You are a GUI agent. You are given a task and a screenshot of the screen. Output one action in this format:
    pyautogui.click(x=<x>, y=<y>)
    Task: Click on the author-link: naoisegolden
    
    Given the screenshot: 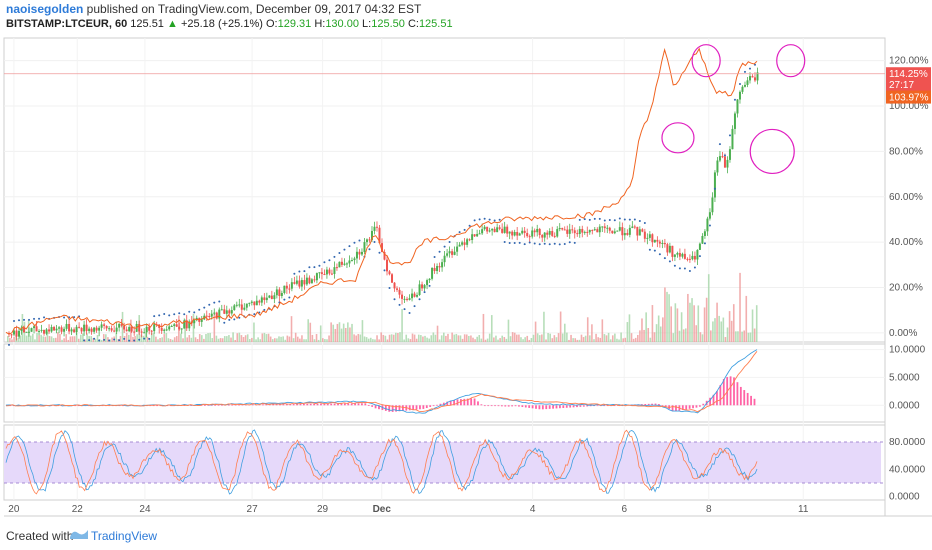 What is the action you would take?
    pyautogui.click(x=45, y=9)
    